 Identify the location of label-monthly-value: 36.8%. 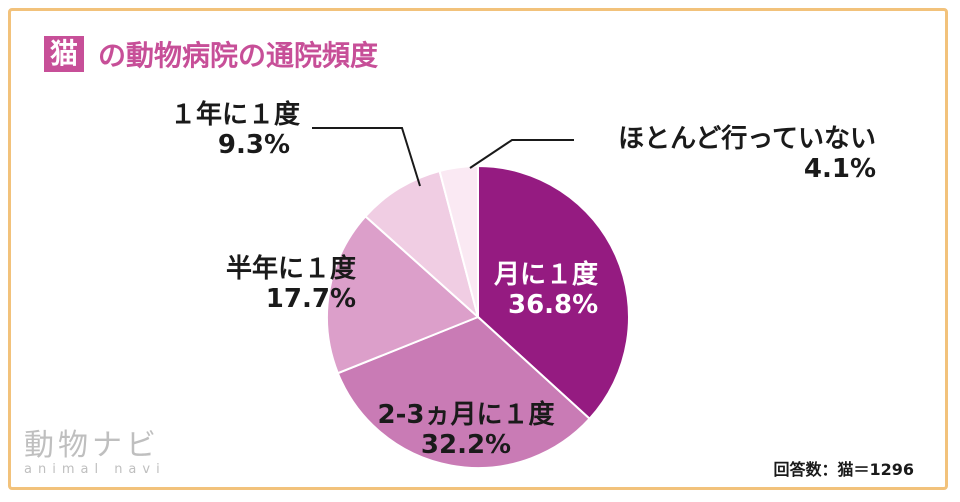
(553, 305).